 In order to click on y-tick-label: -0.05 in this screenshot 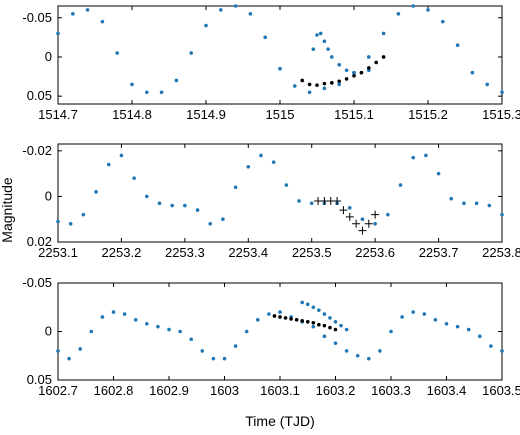, I will do `click(37, 17)`.